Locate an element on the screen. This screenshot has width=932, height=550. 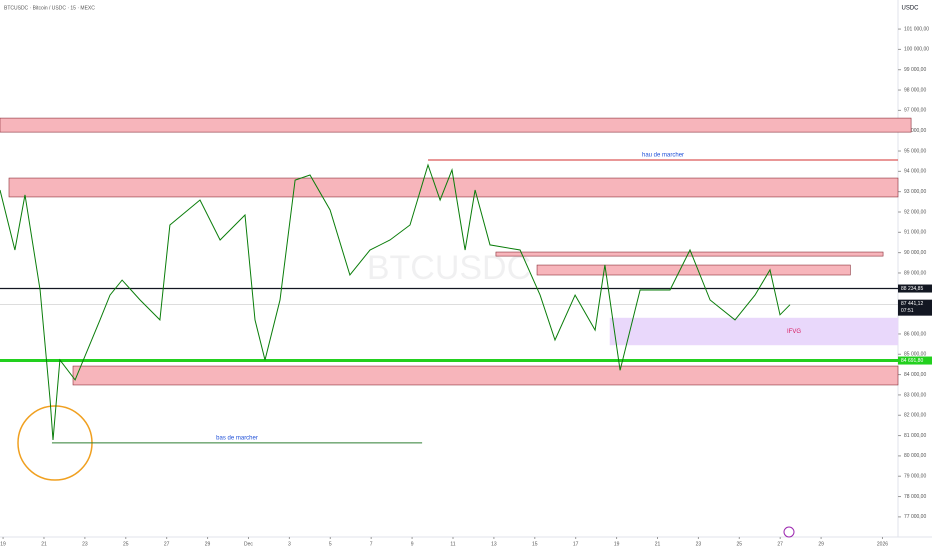
chart-title: BTCUSDC · Bitcoin / USDC · 15 · MEXC is located at coordinates (49, 8).